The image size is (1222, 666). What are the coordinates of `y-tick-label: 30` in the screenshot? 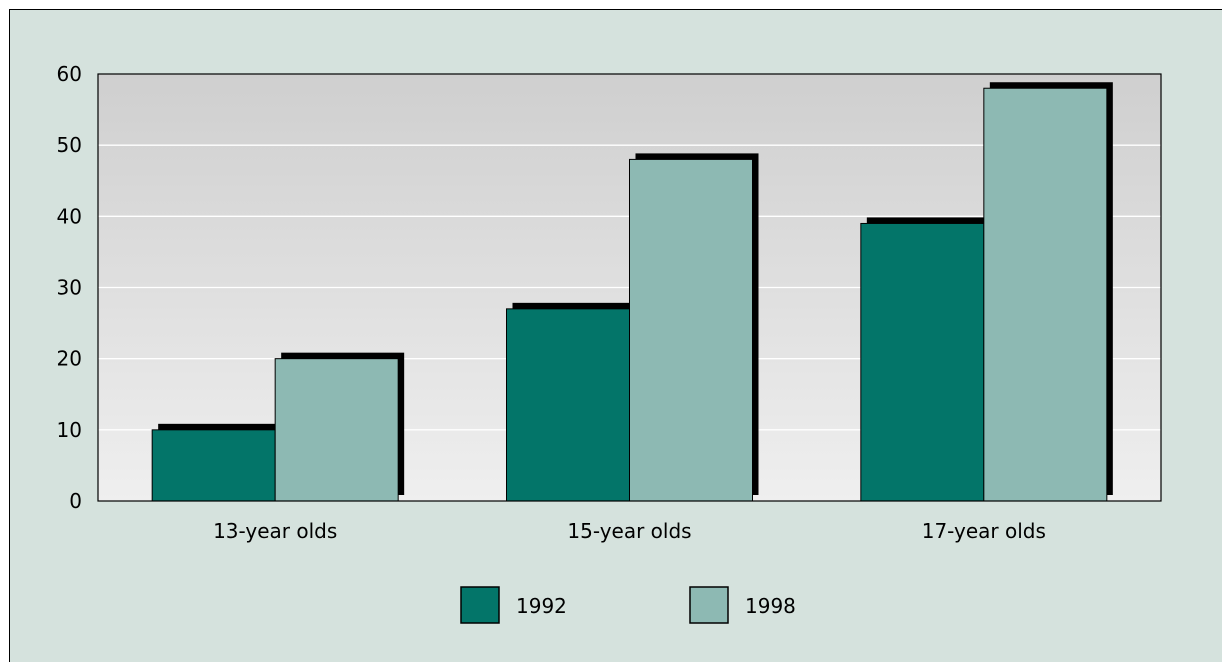 It's located at (69, 288).